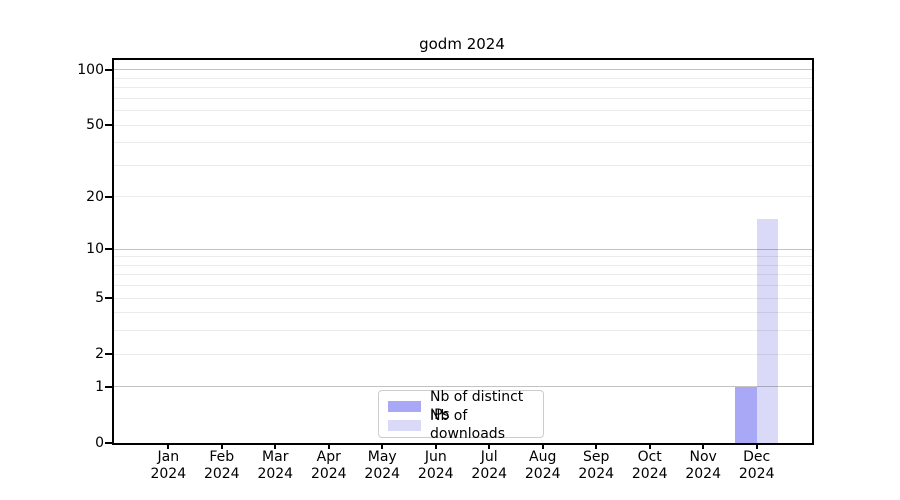 The height and width of the screenshot is (500, 900). I want to click on legend-swatch-downloads-icon, so click(404, 425).